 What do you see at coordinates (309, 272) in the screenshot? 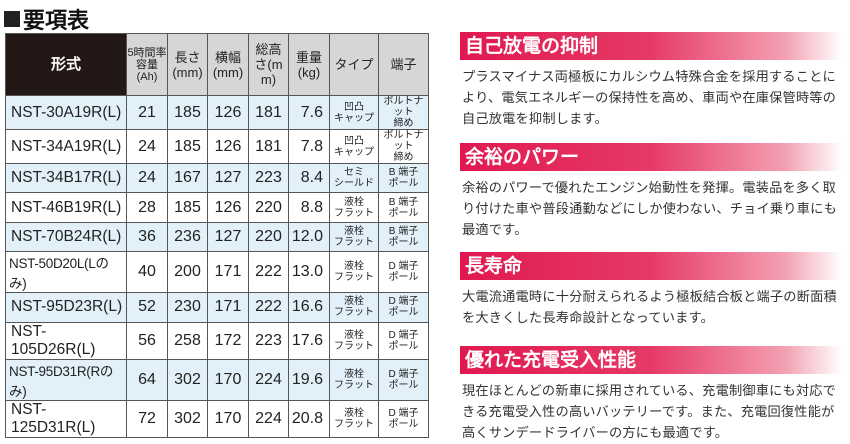
I see `weight-cell: 13.0` at bounding box center [309, 272].